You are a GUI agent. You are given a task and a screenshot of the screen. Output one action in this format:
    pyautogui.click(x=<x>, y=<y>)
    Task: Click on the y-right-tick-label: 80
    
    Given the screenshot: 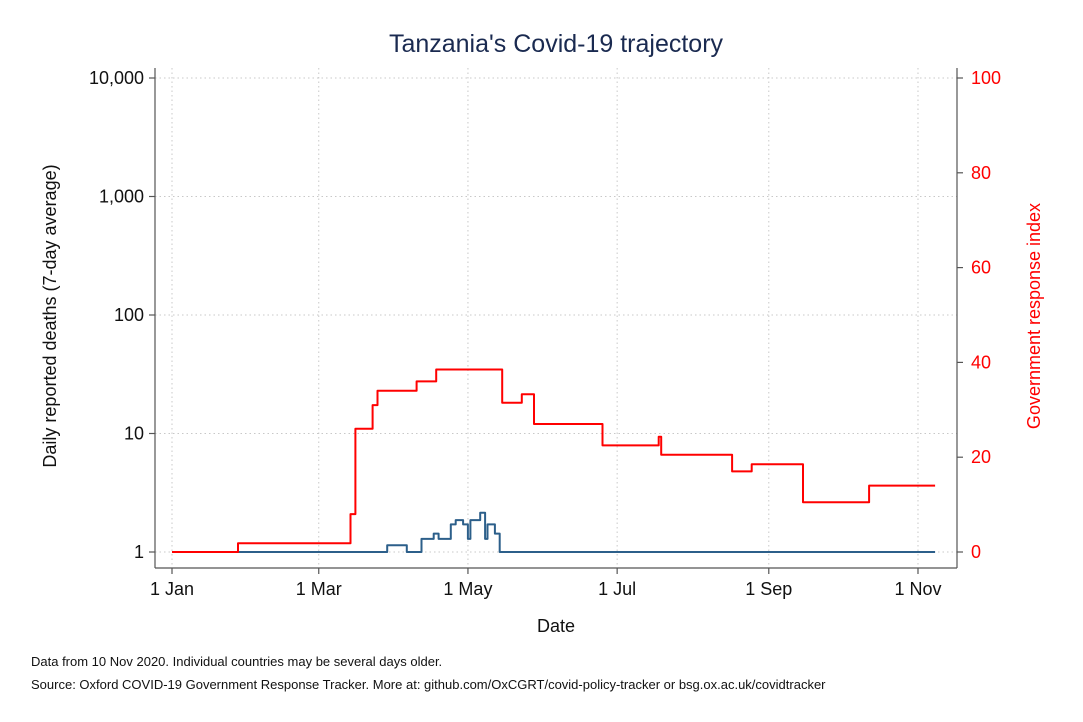 What is the action you would take?
    pyautogui.click(x=981, y=173)
    